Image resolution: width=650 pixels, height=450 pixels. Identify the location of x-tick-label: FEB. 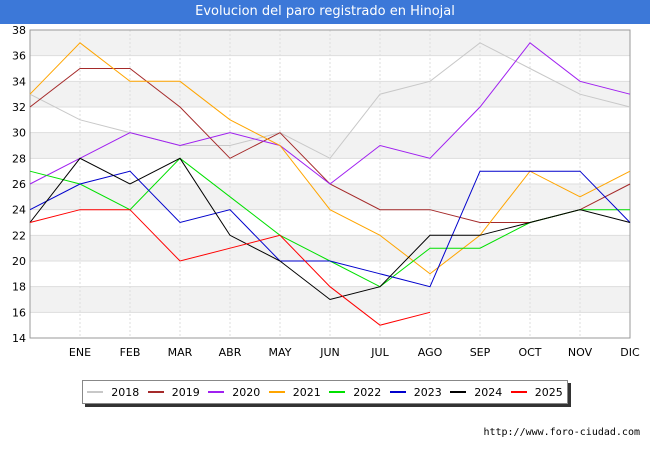
(130, 352).